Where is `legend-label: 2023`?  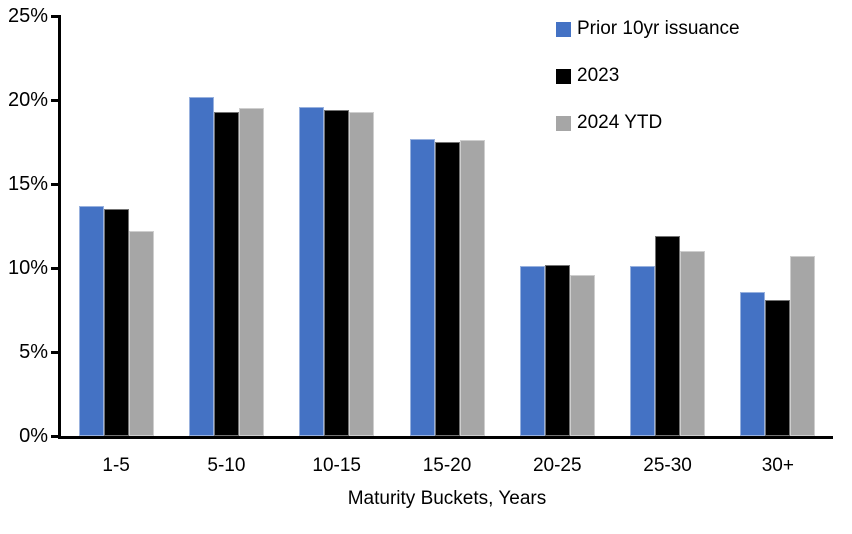
legend-label: 2023 is located at coordinates (598, 75).